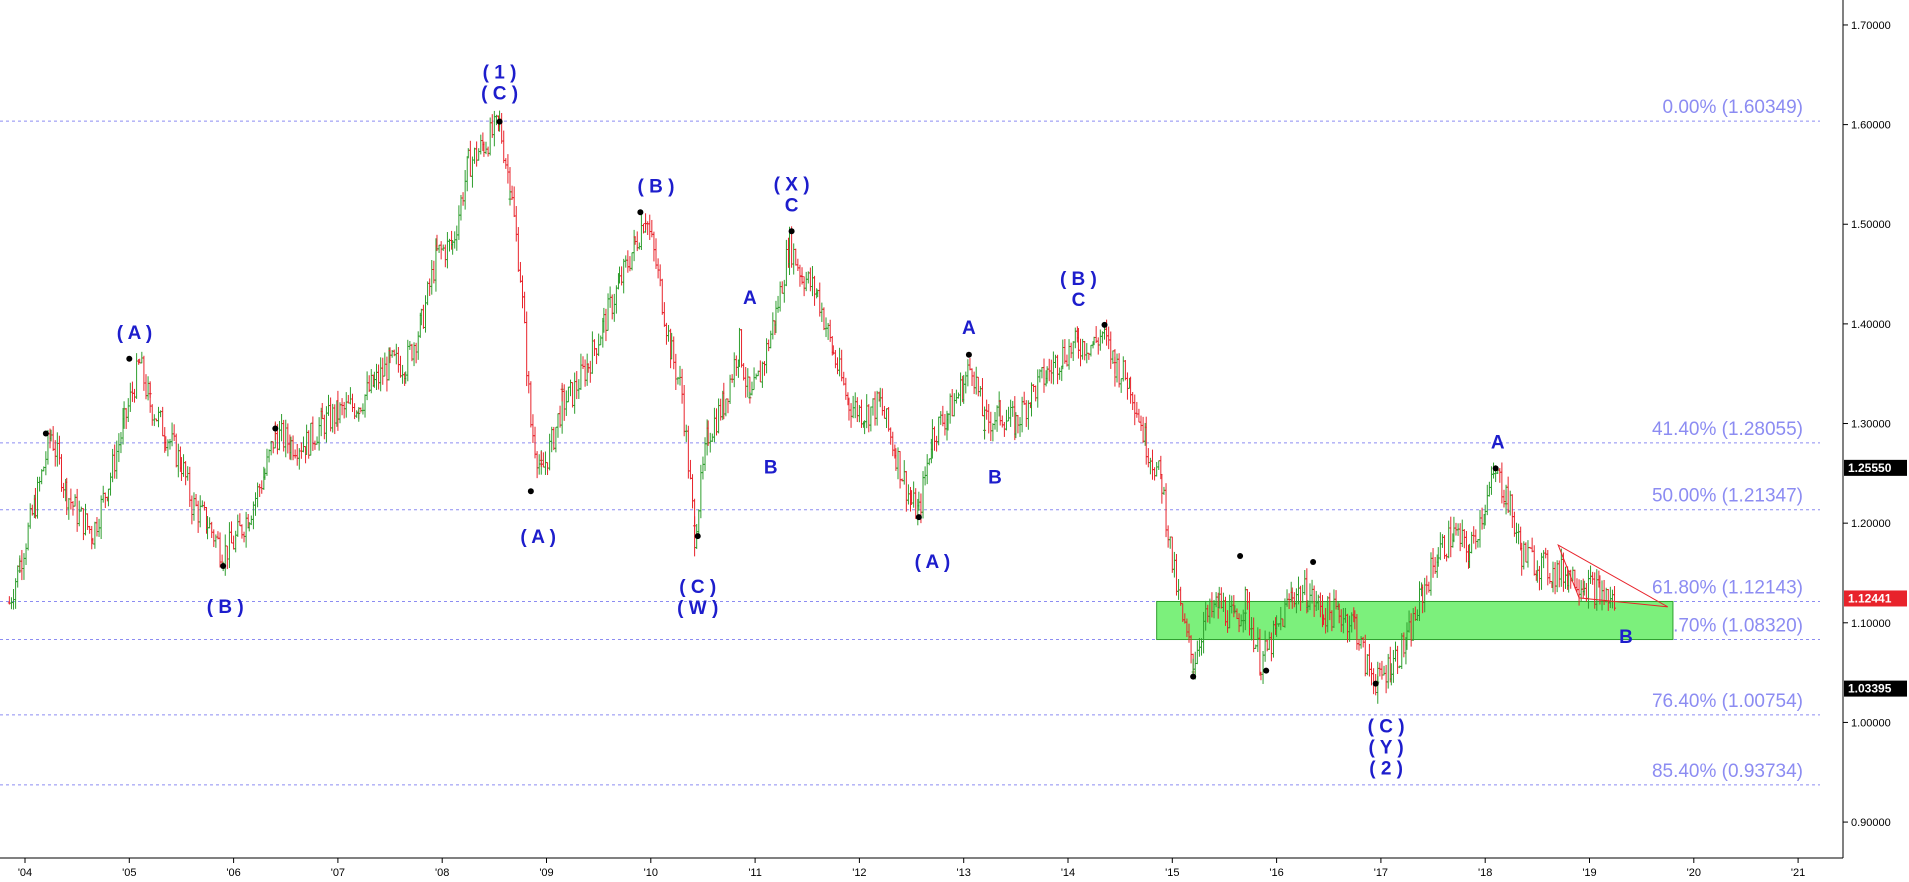 Image resolution: width=1909 pixels, height=882 pixels. I want to click on y-tick-label: 1.40000, so click(1871, 325).